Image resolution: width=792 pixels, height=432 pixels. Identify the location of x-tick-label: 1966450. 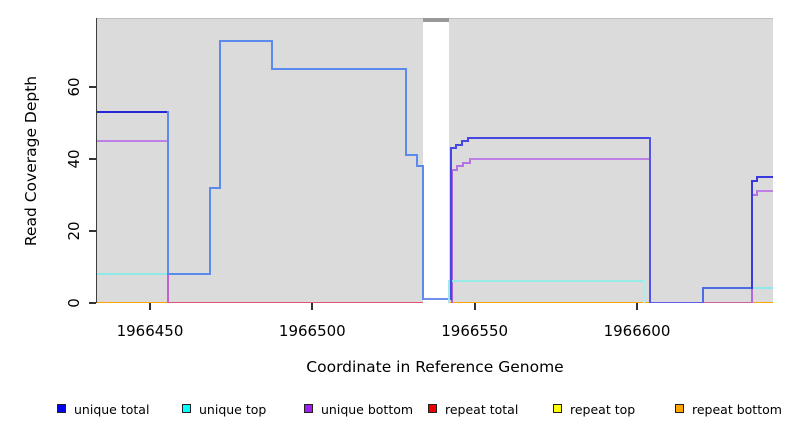
(150, 331).